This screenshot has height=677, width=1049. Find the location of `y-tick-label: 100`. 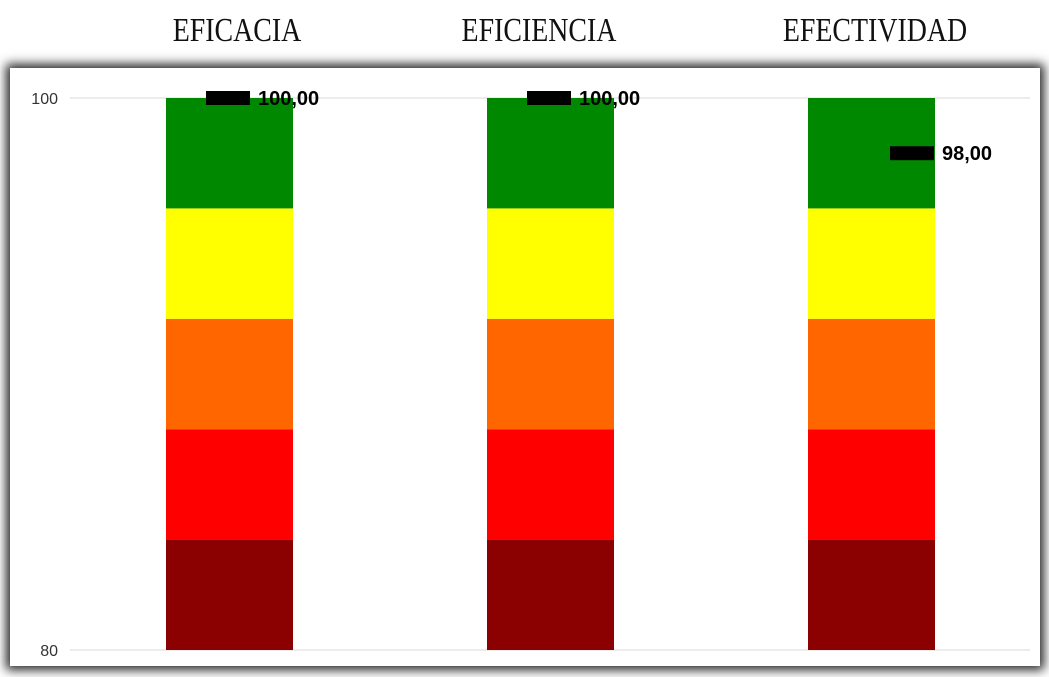

y-tick-label: 100 is located at coordinates (44, 99).